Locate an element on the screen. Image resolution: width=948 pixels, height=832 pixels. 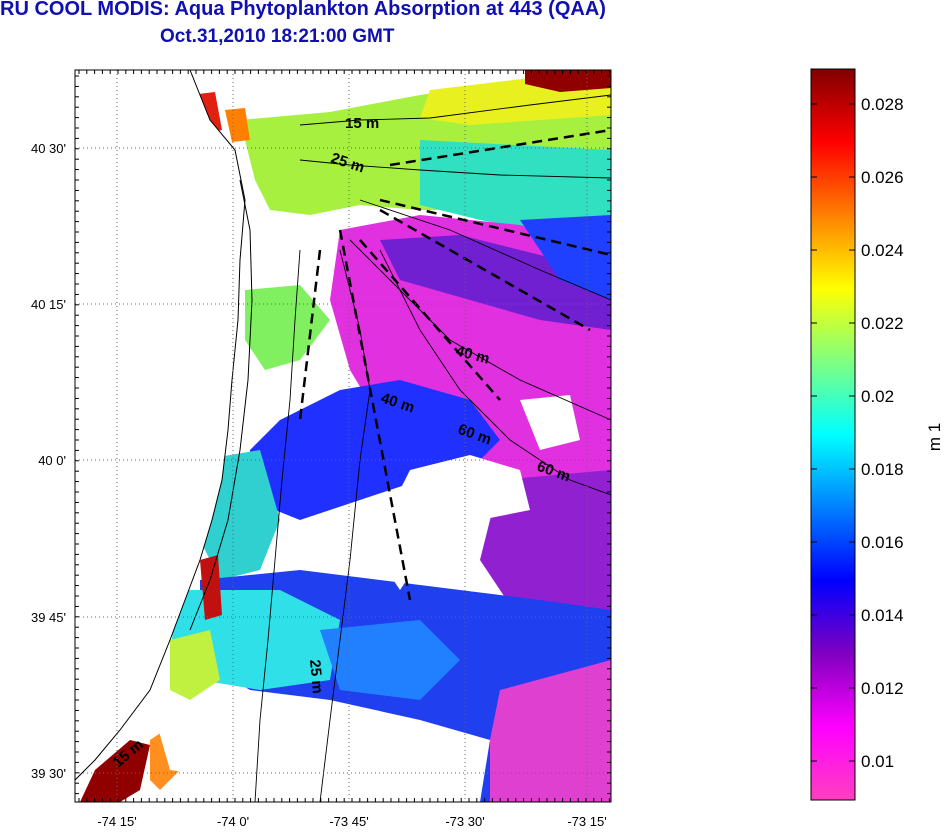
contour-label-25m-south: 25 m is located at coordinates (316, 677).